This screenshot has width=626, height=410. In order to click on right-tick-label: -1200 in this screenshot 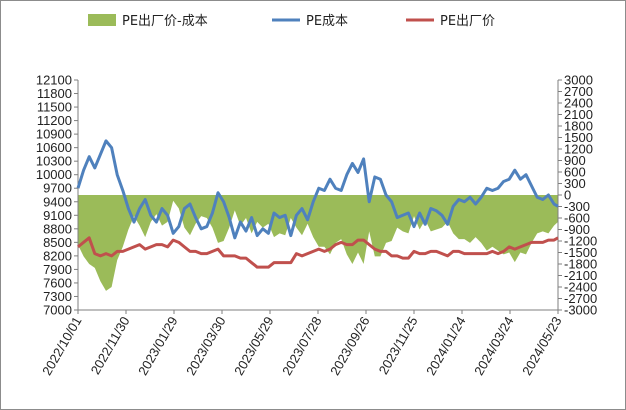, I will do `click(580, 241)`.